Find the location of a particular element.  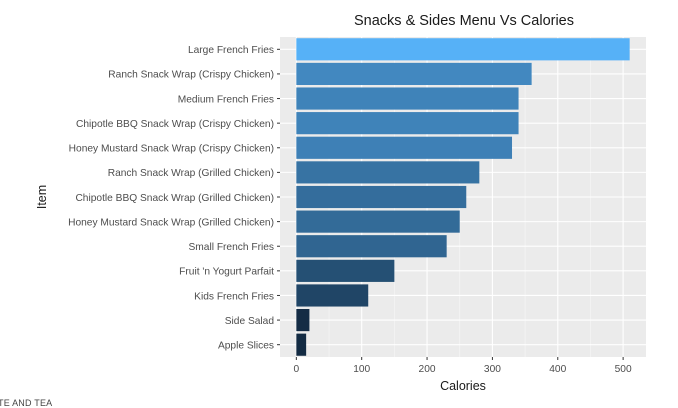

y-tick-label: Small French Fries is located at coordinates (231, 247).